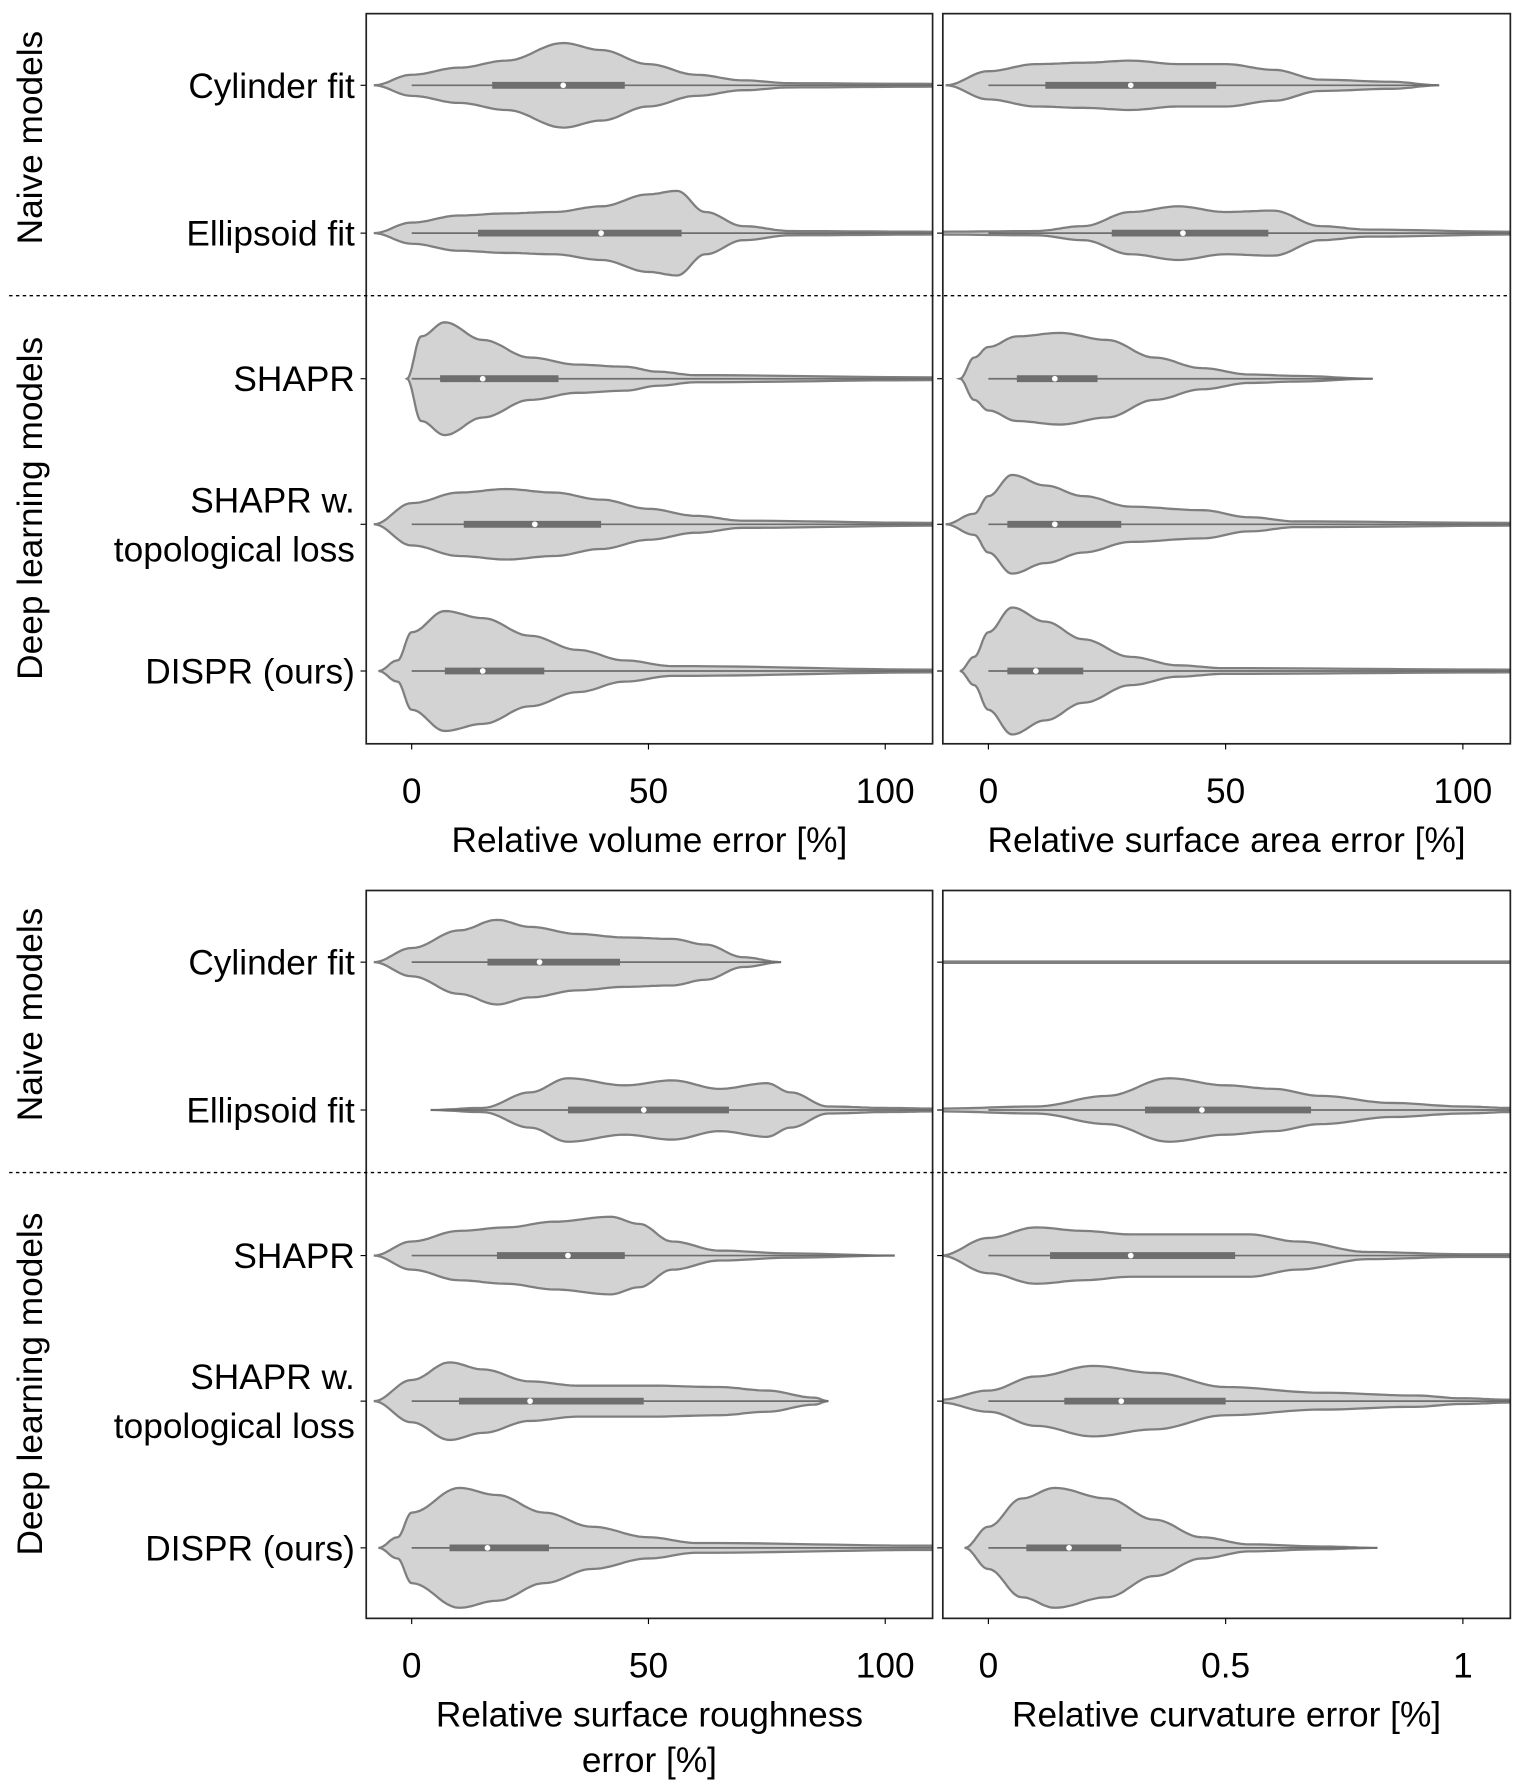 This screenshot has height=1781, width=1524. Describe the element at coordinates (1226, 1714) in the screenshot. I see `x-axis-title: Relative curvature error [%]` at that location.